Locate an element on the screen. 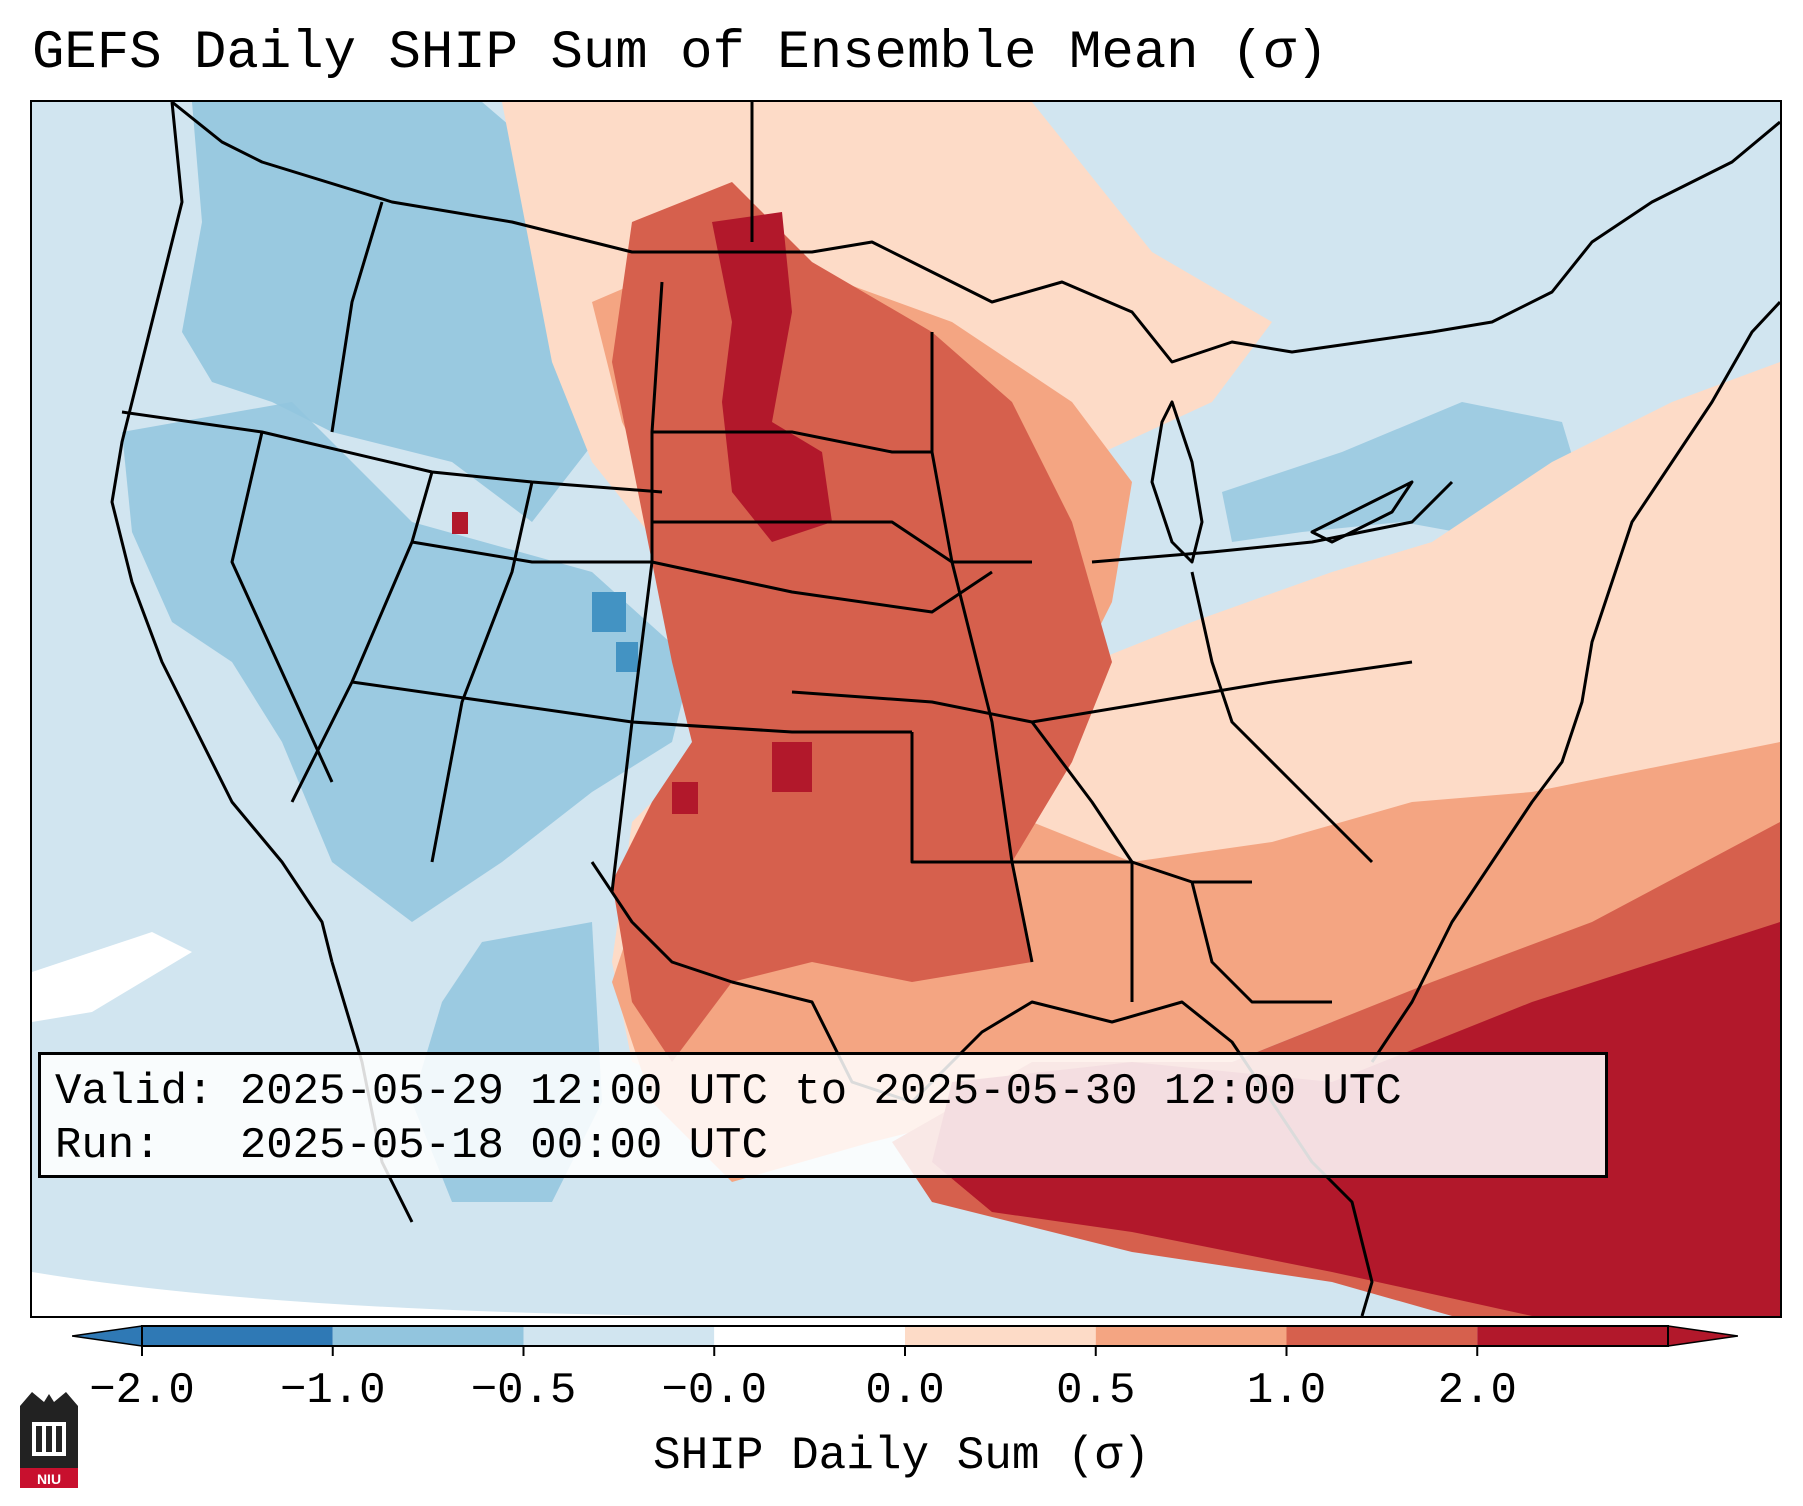 The width and height of the screenshot is (1803, 1506). colorbar: −2.0 −1.0 −0.5 −0.0 0.0 0.5 1.0 2.0 is located at coordinates (905, 1368).